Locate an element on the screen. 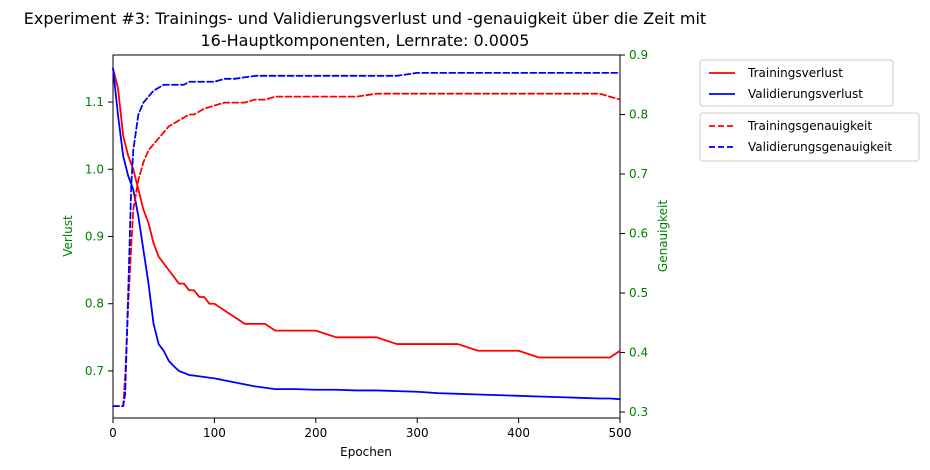  x-axis-label: Epochen is located at coordinates (366, 452).